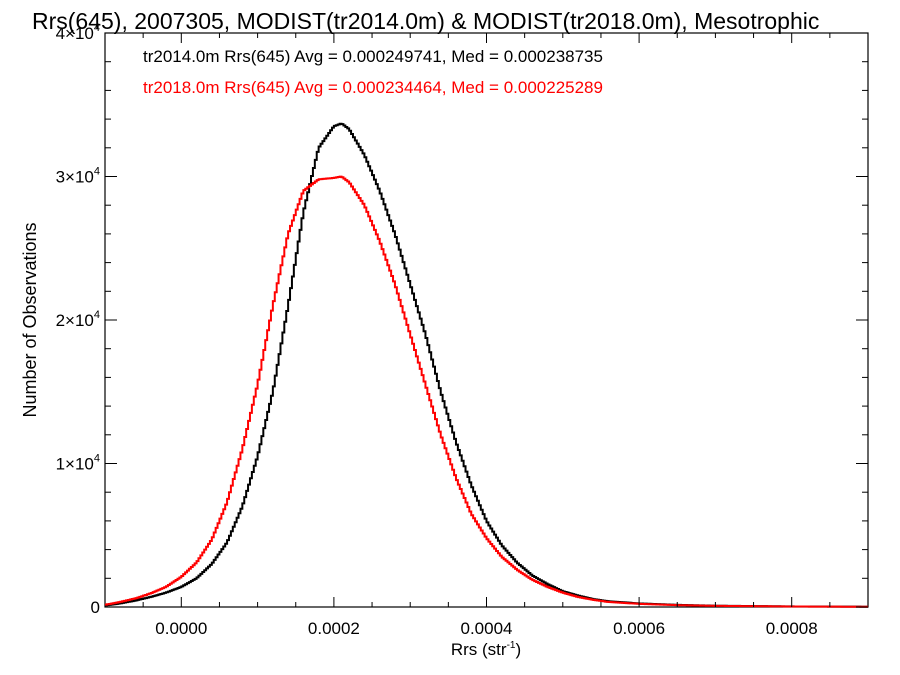  Describe the element at coordinates (479, 649) in the screenshot. I see `x-axis-label-text: Rrs (str` at that location.